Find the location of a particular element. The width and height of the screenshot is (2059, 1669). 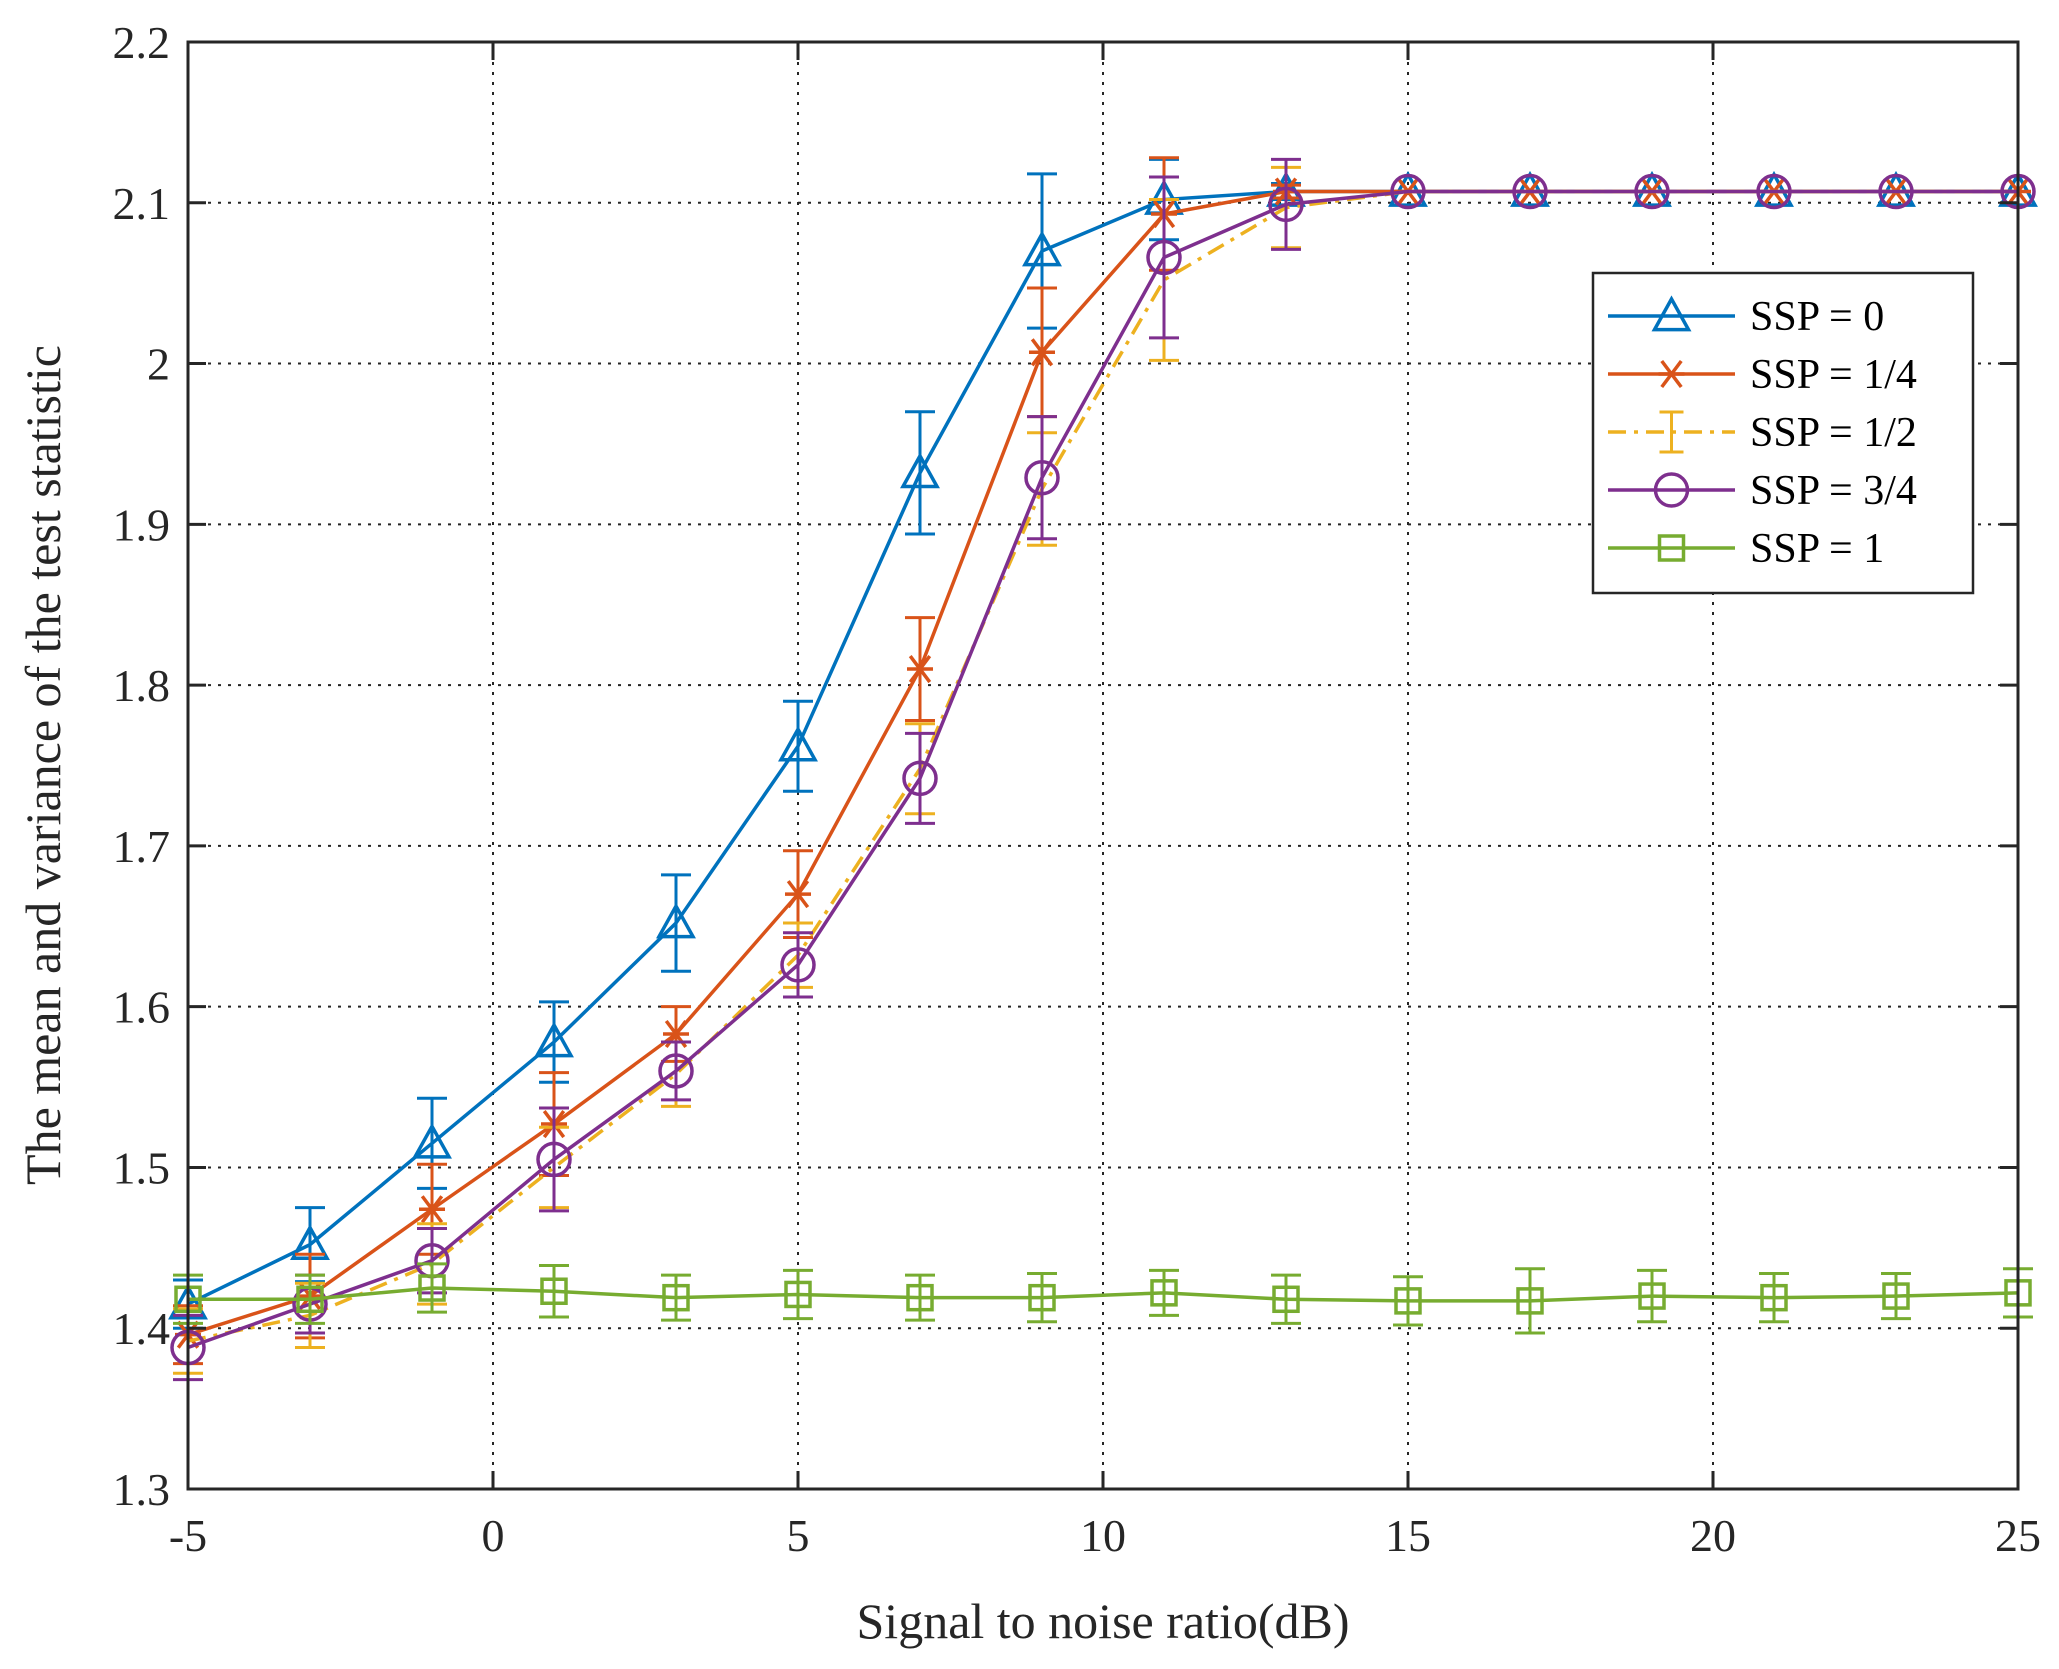

x-tick-label: 0 is located at coordinates (493, 1535).